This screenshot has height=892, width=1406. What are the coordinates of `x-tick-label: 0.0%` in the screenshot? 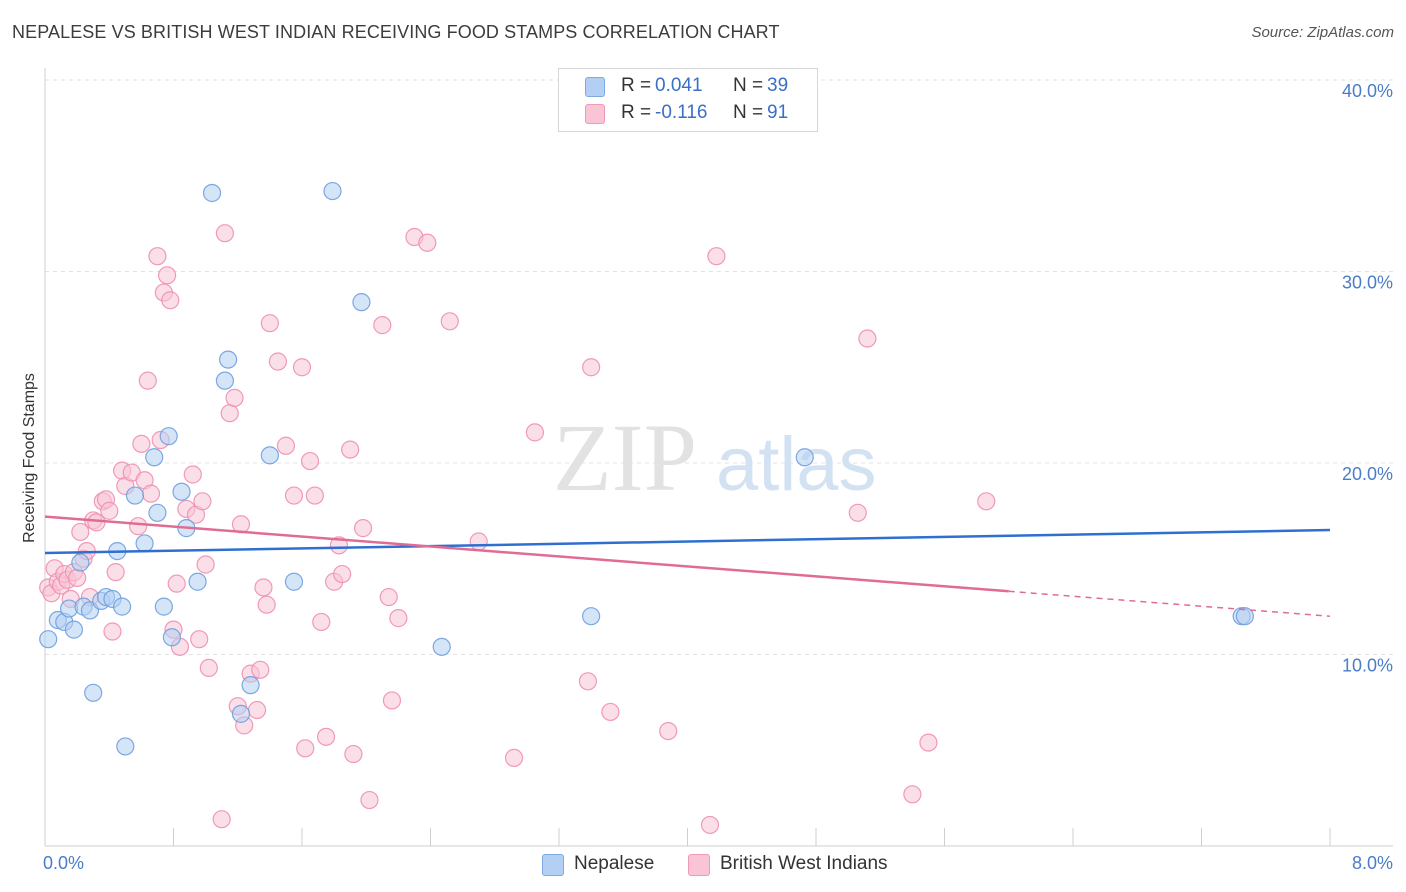 It's located at (63, 863).